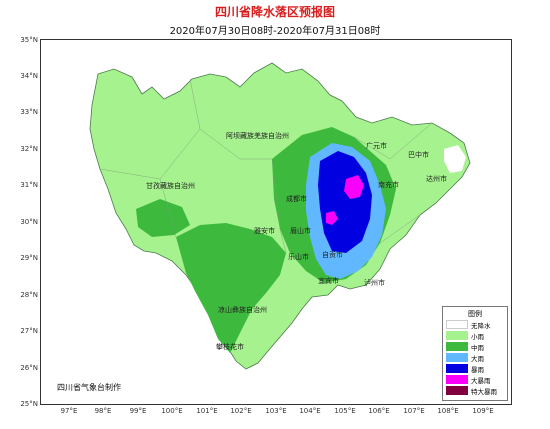 This screenshot has height=429, width=550. Describe the element at coordinates (170, 186) in the screenshot. I see `region-label-ganzi: 甘孜藏族自治州` at that location.